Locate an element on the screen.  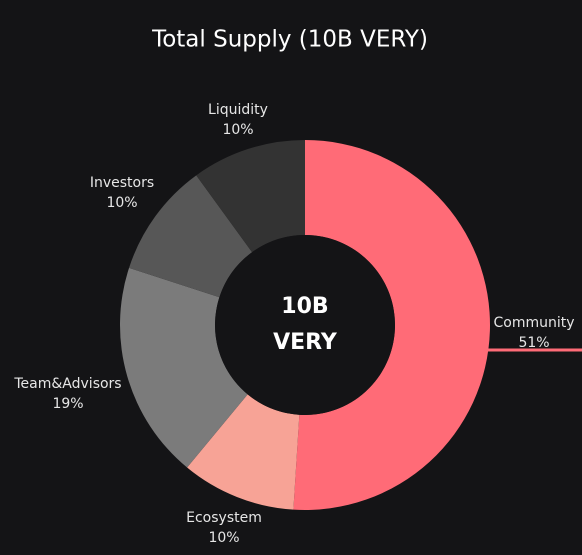
donut-hole is located at coordinates (305, 325).